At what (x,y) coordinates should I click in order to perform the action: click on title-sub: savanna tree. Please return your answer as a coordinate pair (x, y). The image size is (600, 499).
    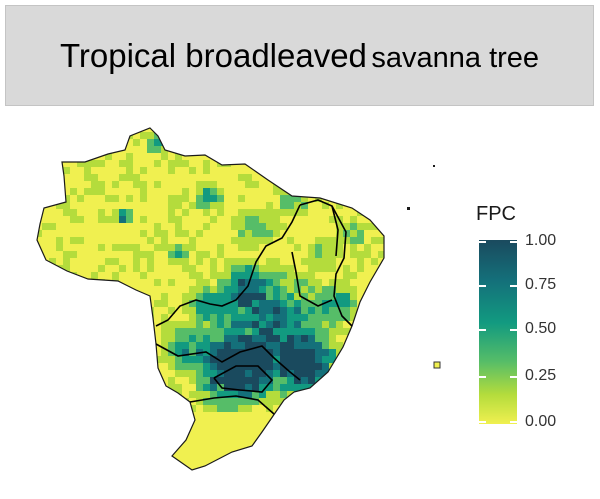
    Looking at the image, I should click on (455, 57).